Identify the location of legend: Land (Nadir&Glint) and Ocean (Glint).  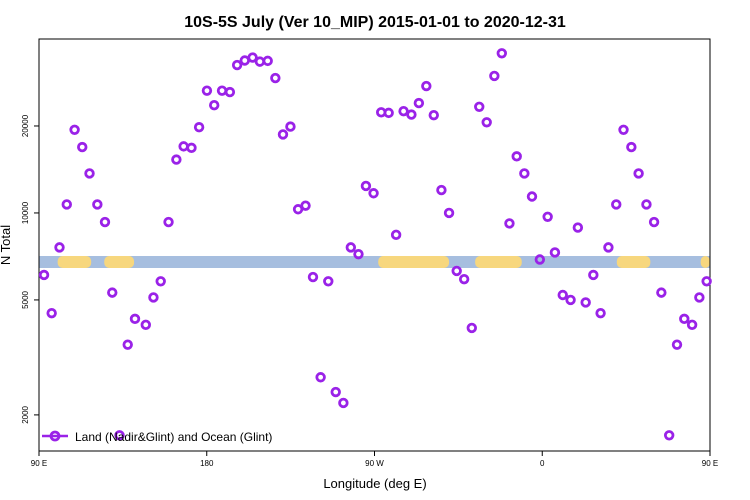
(157, 437).